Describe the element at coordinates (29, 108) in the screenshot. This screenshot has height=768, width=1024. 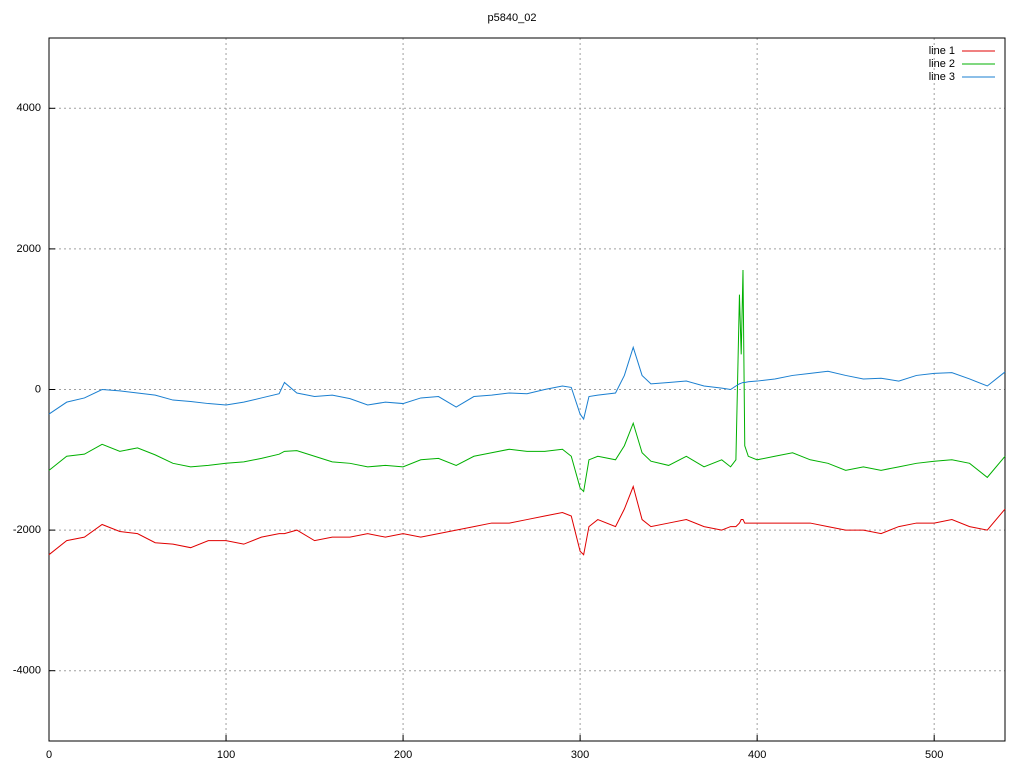
I see `y-tick-label: 4000` at that location.